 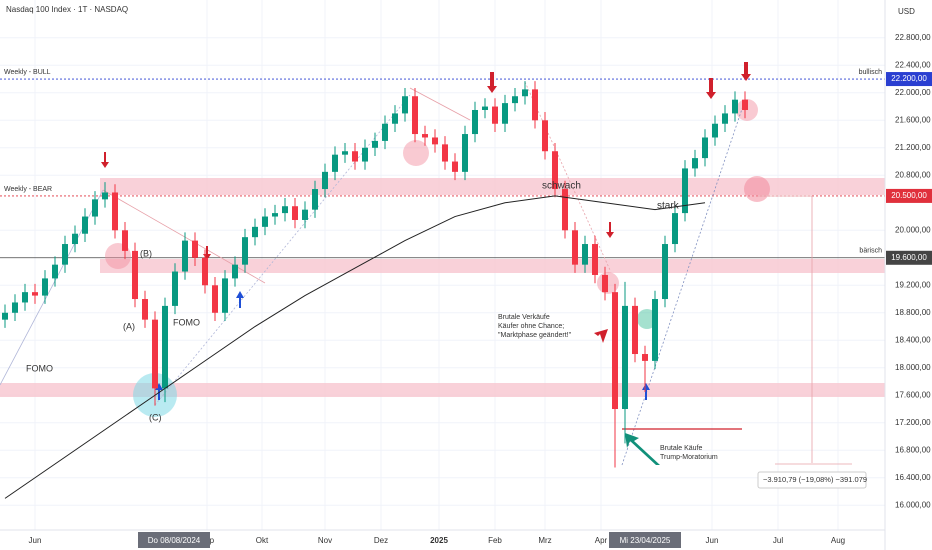 What do you see at coordinates (531, 326) in the screenshot?
I see `annotation: Käufer ohne Chance;` at bounding box center [531, 326].